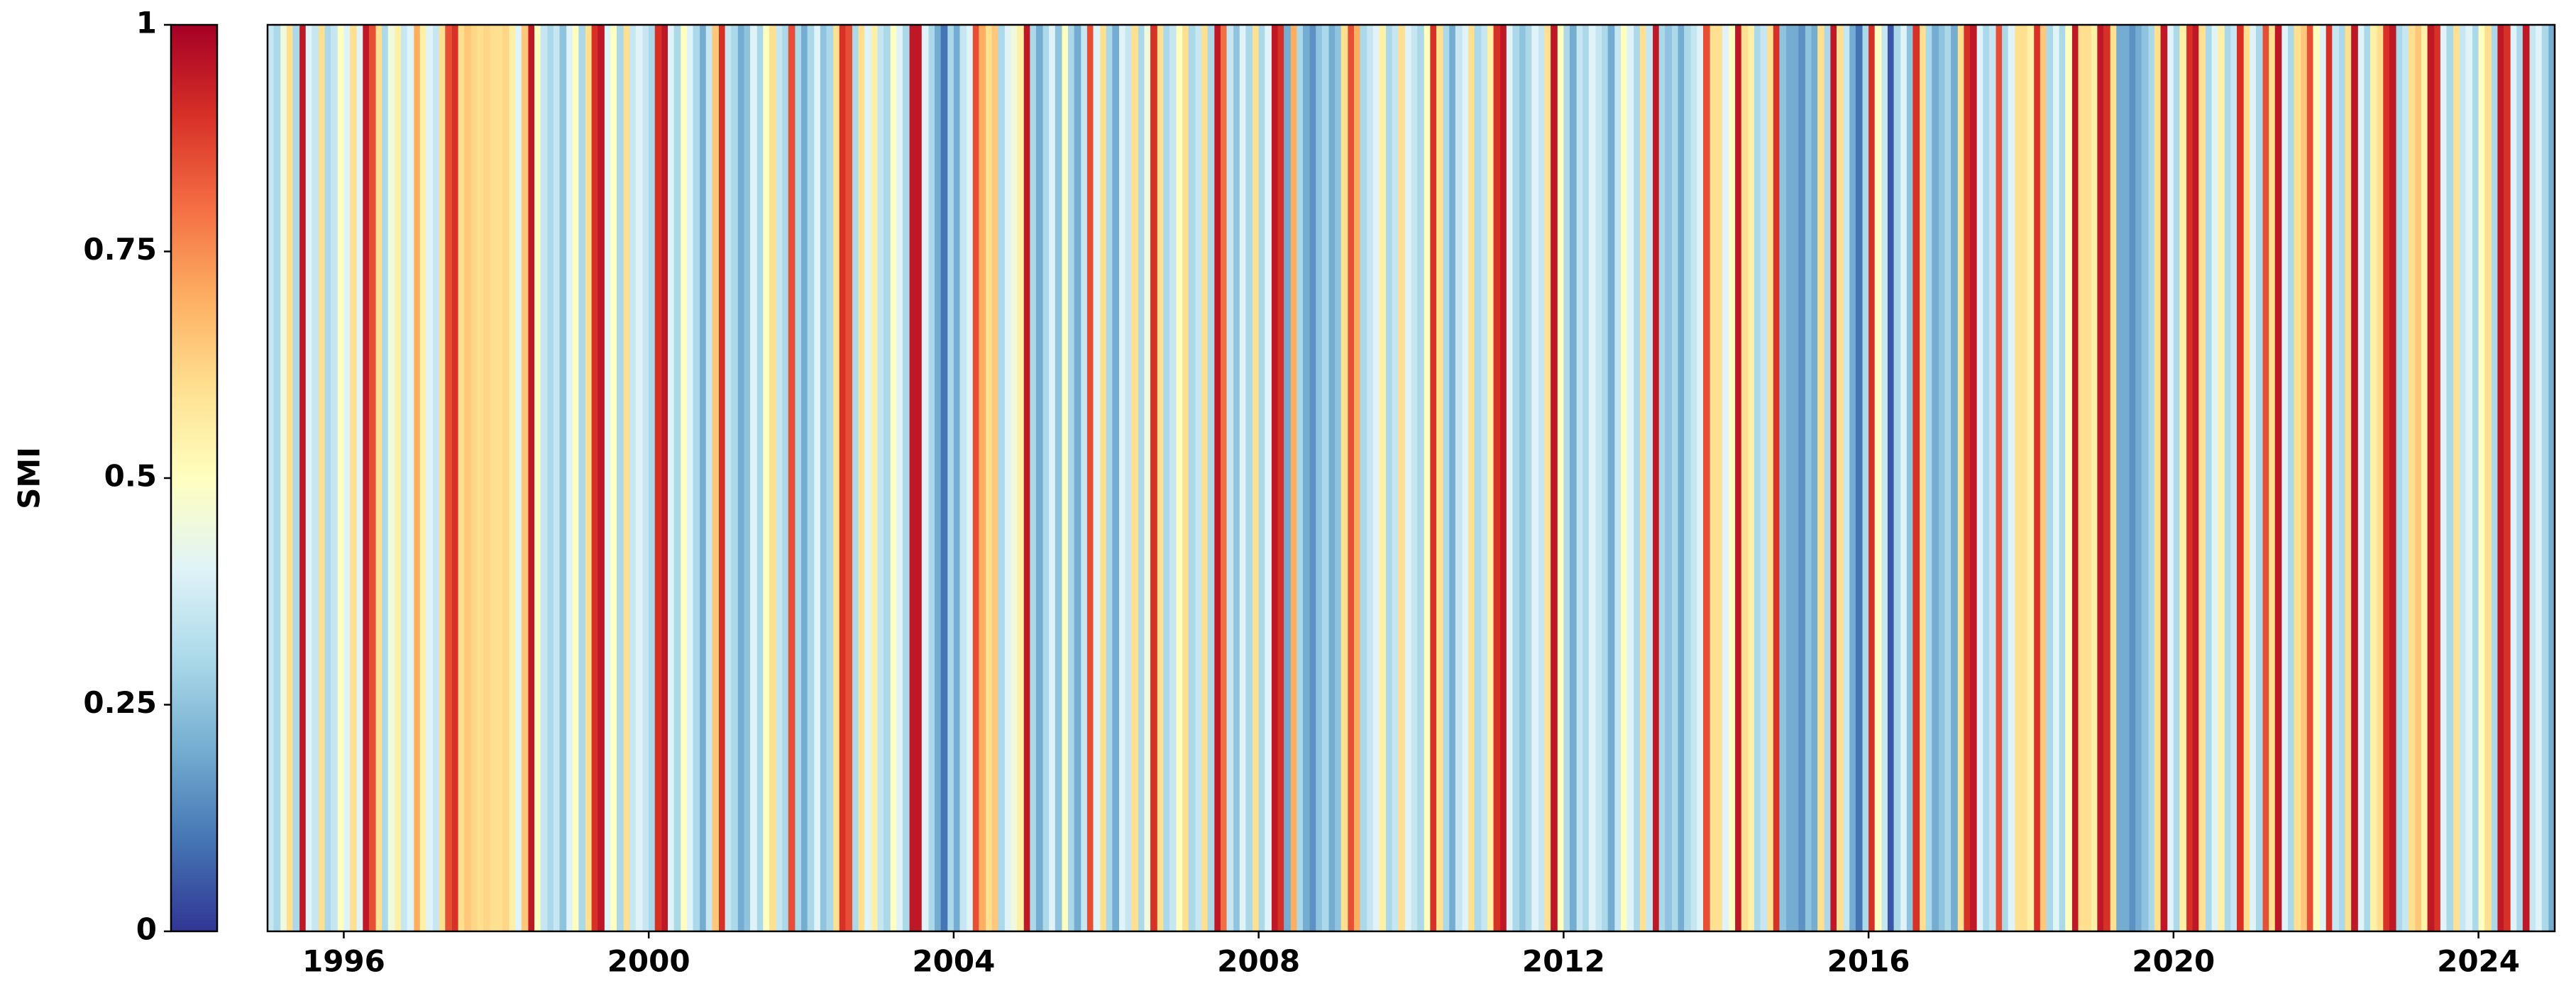 The image size is (2576, 998). What do you see at coordinates (146, 929) in the screenshot?
I see `colorbar-tick-label: 0` at bounding box center [146, 929].